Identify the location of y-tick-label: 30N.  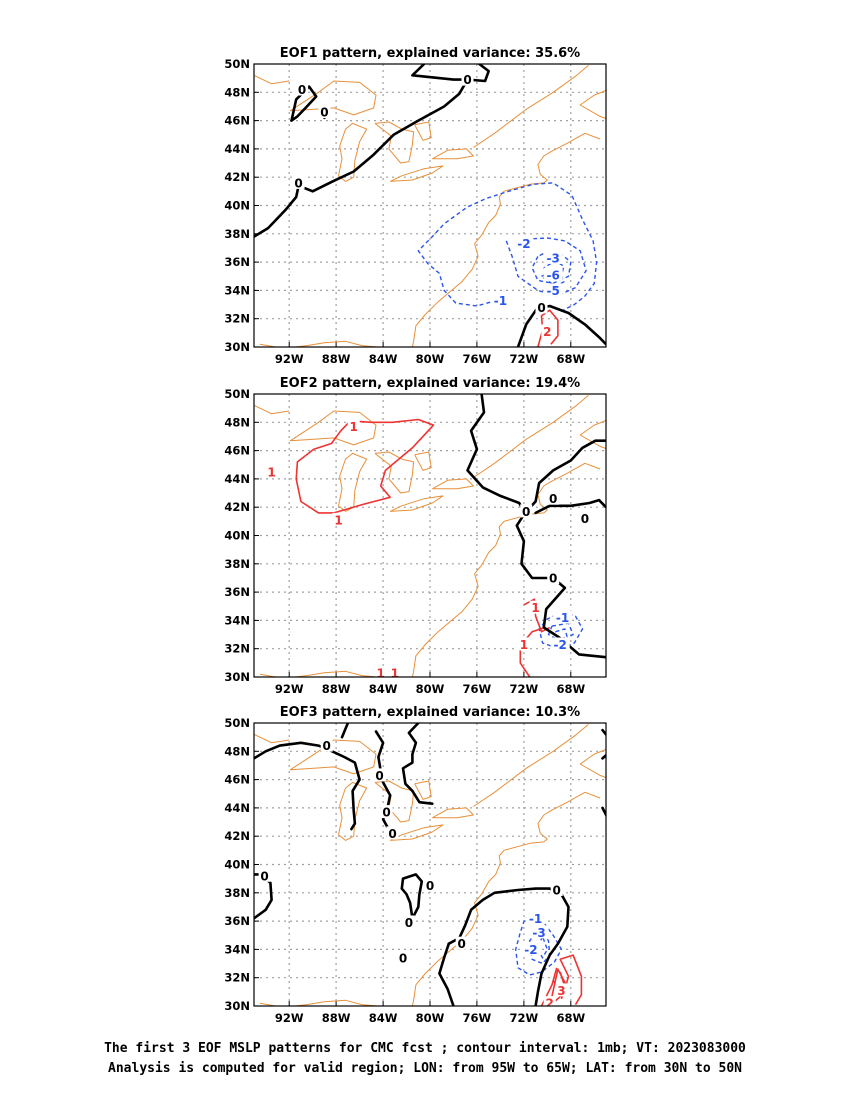
(237, 1006).